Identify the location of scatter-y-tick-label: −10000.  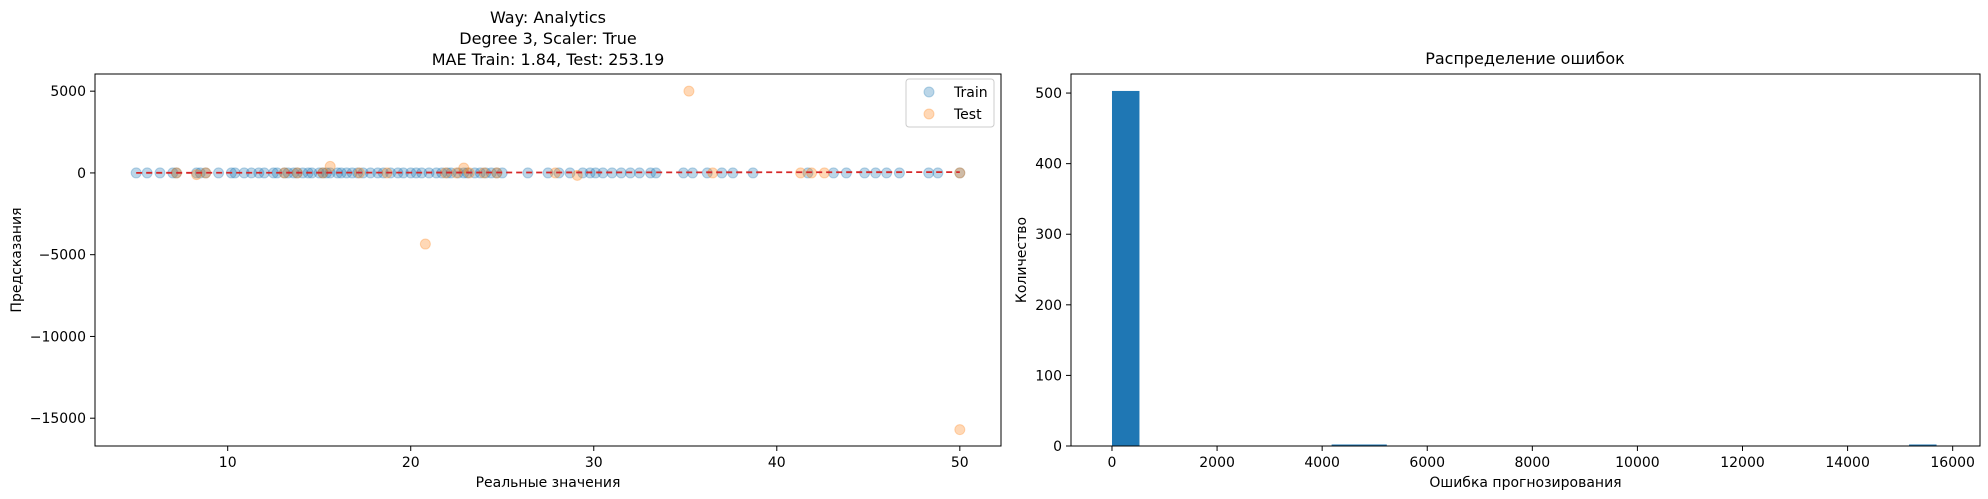
(58, 337).